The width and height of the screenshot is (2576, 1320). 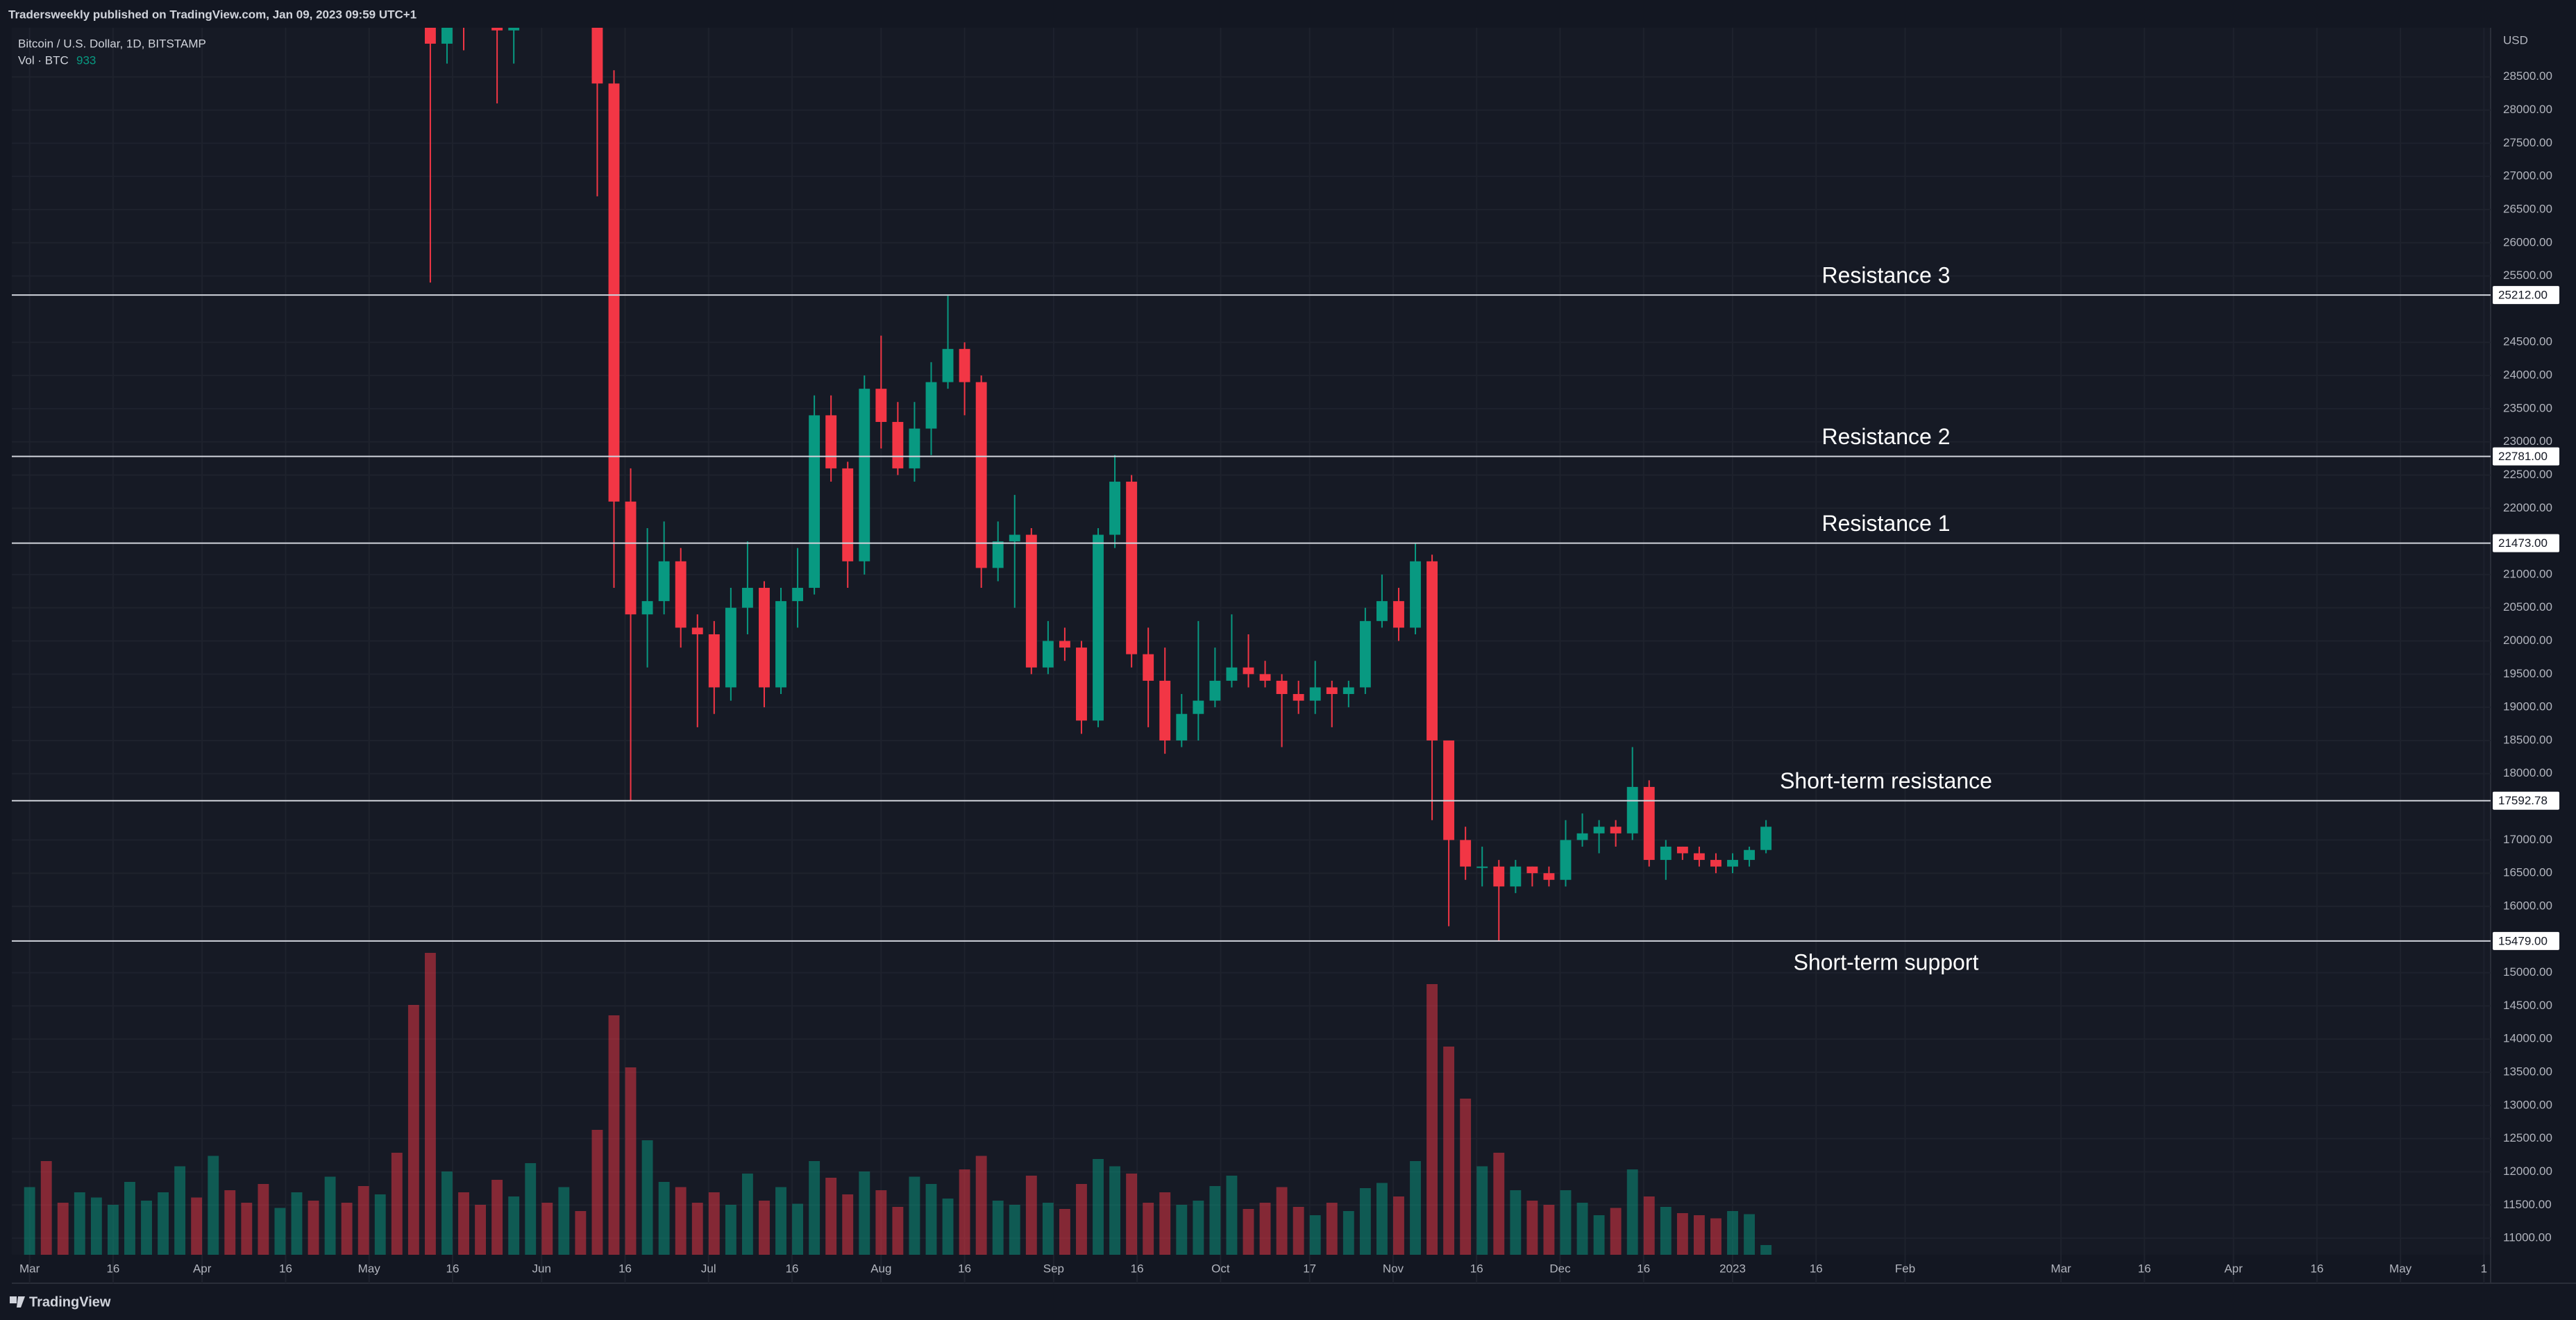 I want to click on y-tick-label: 28500.00, so click(x=2527, y=76).